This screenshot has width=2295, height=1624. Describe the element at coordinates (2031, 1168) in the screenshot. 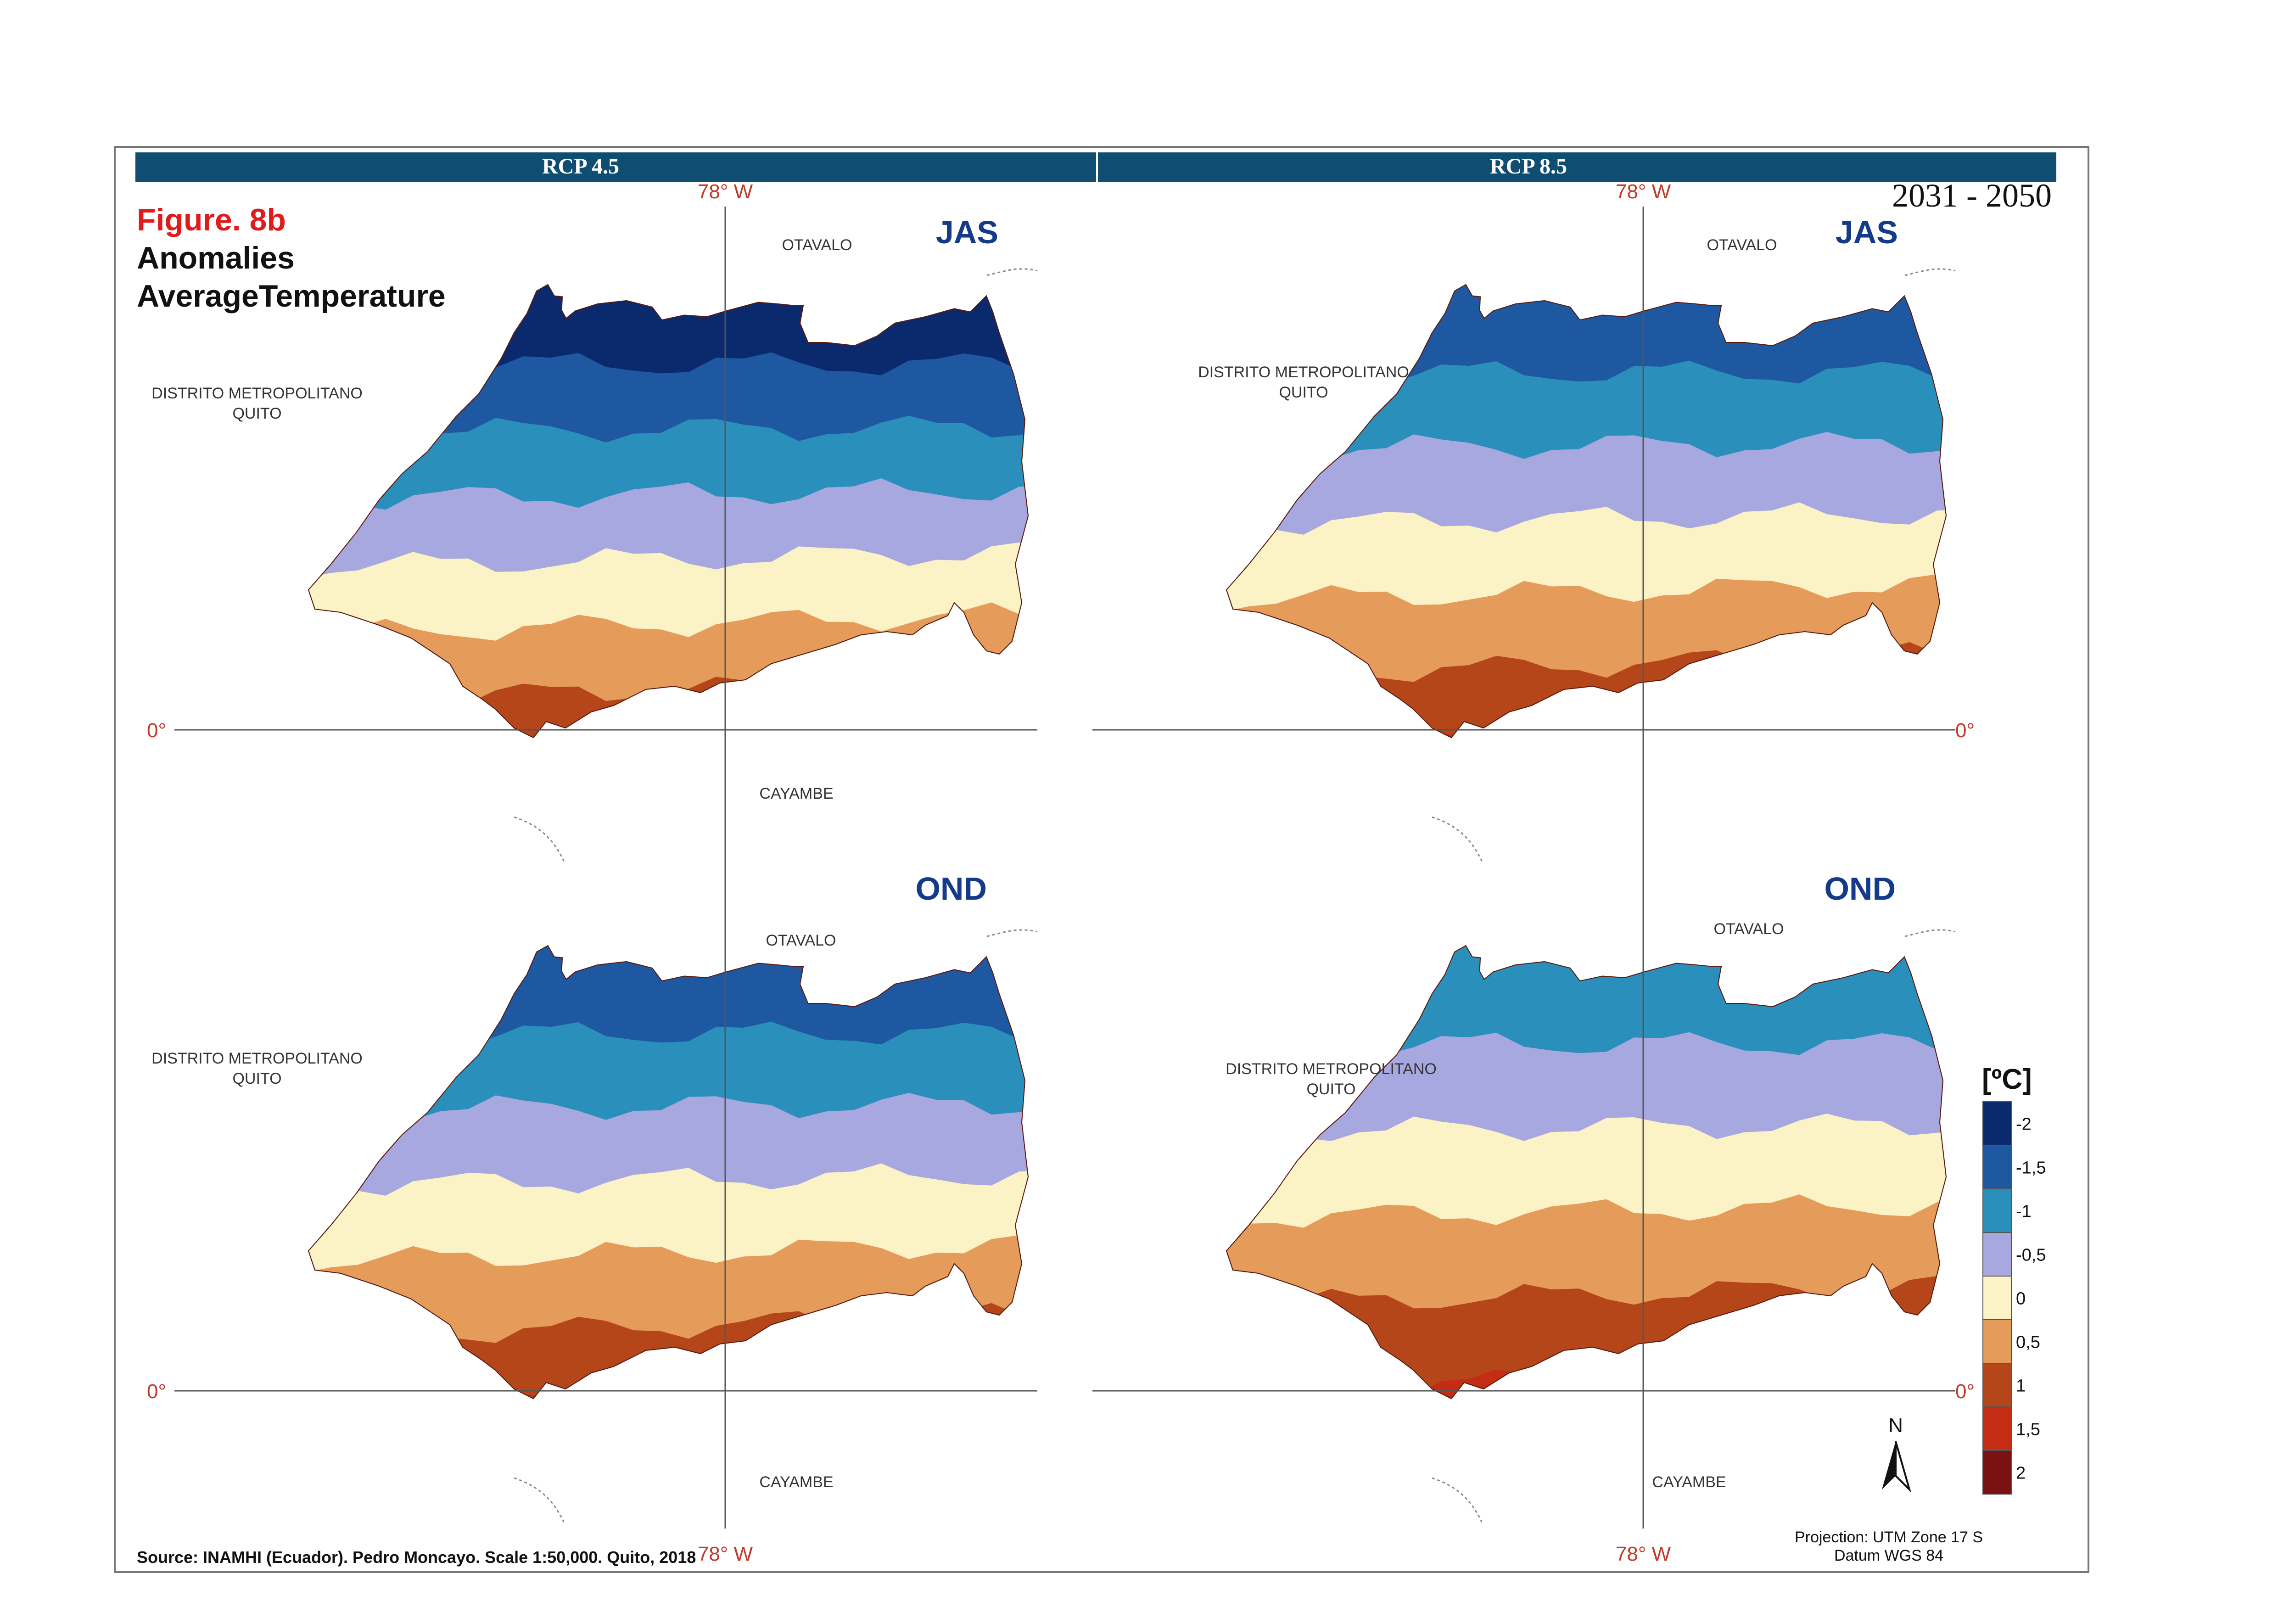

I see `legend-label: -1,5` at that location.